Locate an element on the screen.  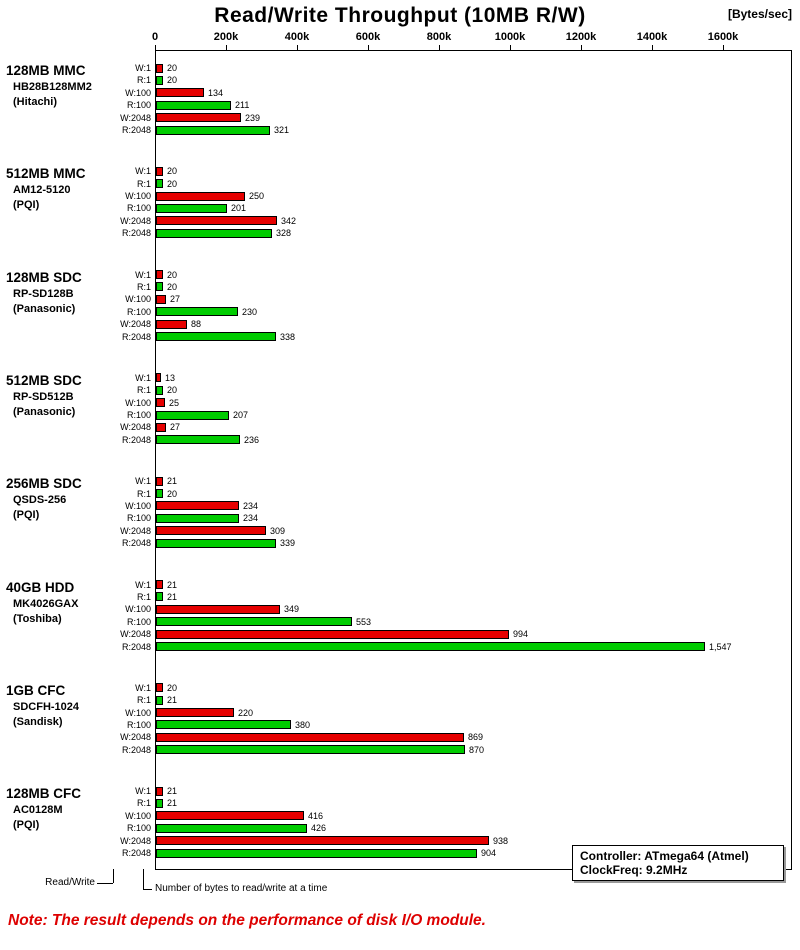
bar-value-label: 13 is located at coordinates (170, 377).